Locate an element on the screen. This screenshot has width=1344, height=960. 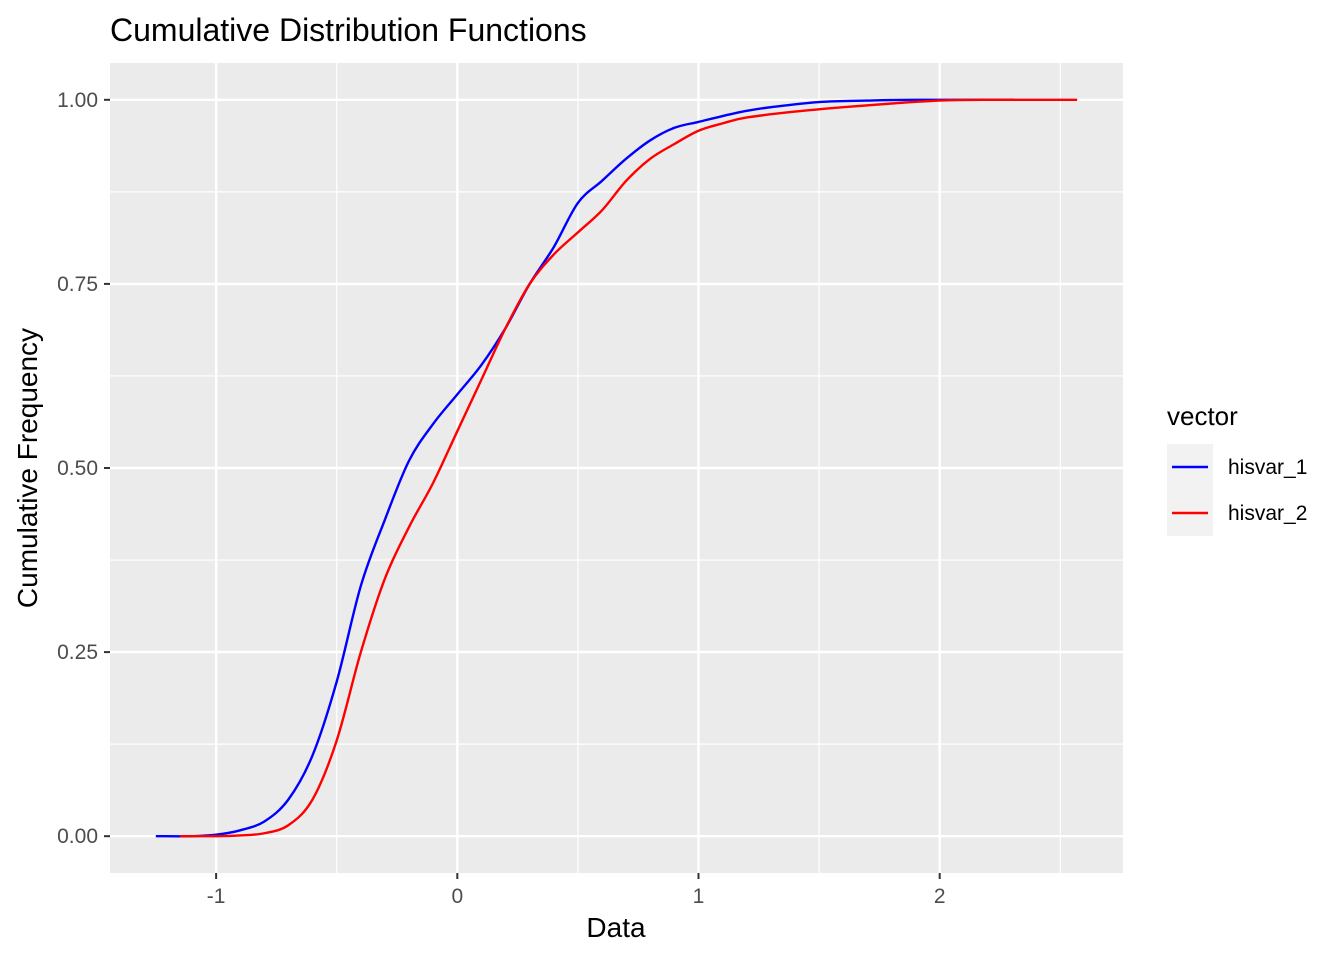
chart-title: Cumulative Distribution Functions is located at coordinates (348, 30).